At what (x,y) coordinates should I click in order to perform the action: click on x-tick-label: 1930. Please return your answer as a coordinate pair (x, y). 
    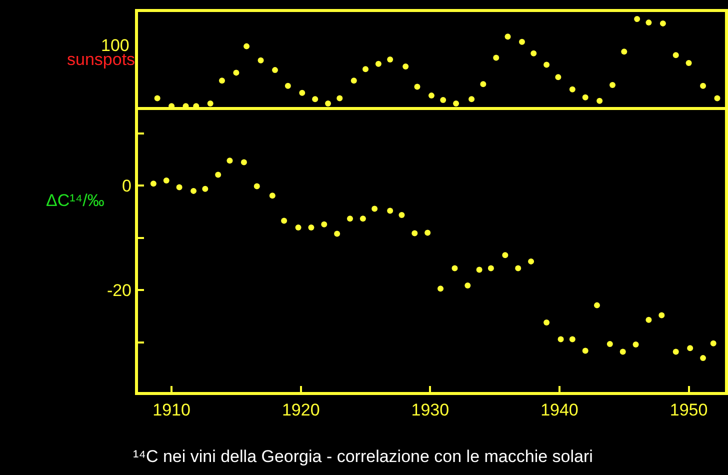
    Looking at the image, I should click on (430, 410).